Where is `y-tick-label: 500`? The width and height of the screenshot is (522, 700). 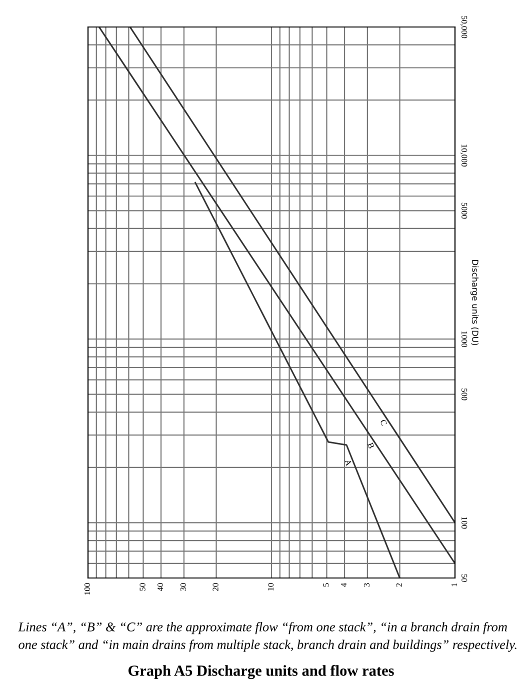
y-tick-label: 500 is located at coordinates (465, 394).